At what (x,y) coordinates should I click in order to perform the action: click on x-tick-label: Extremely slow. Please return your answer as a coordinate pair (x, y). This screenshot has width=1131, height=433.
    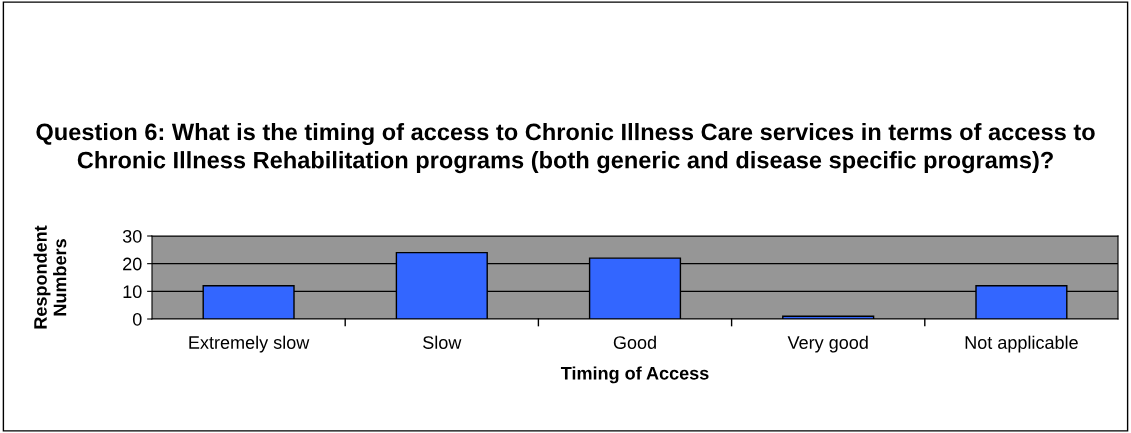
    Looking at the image, I should click on (249, 344).